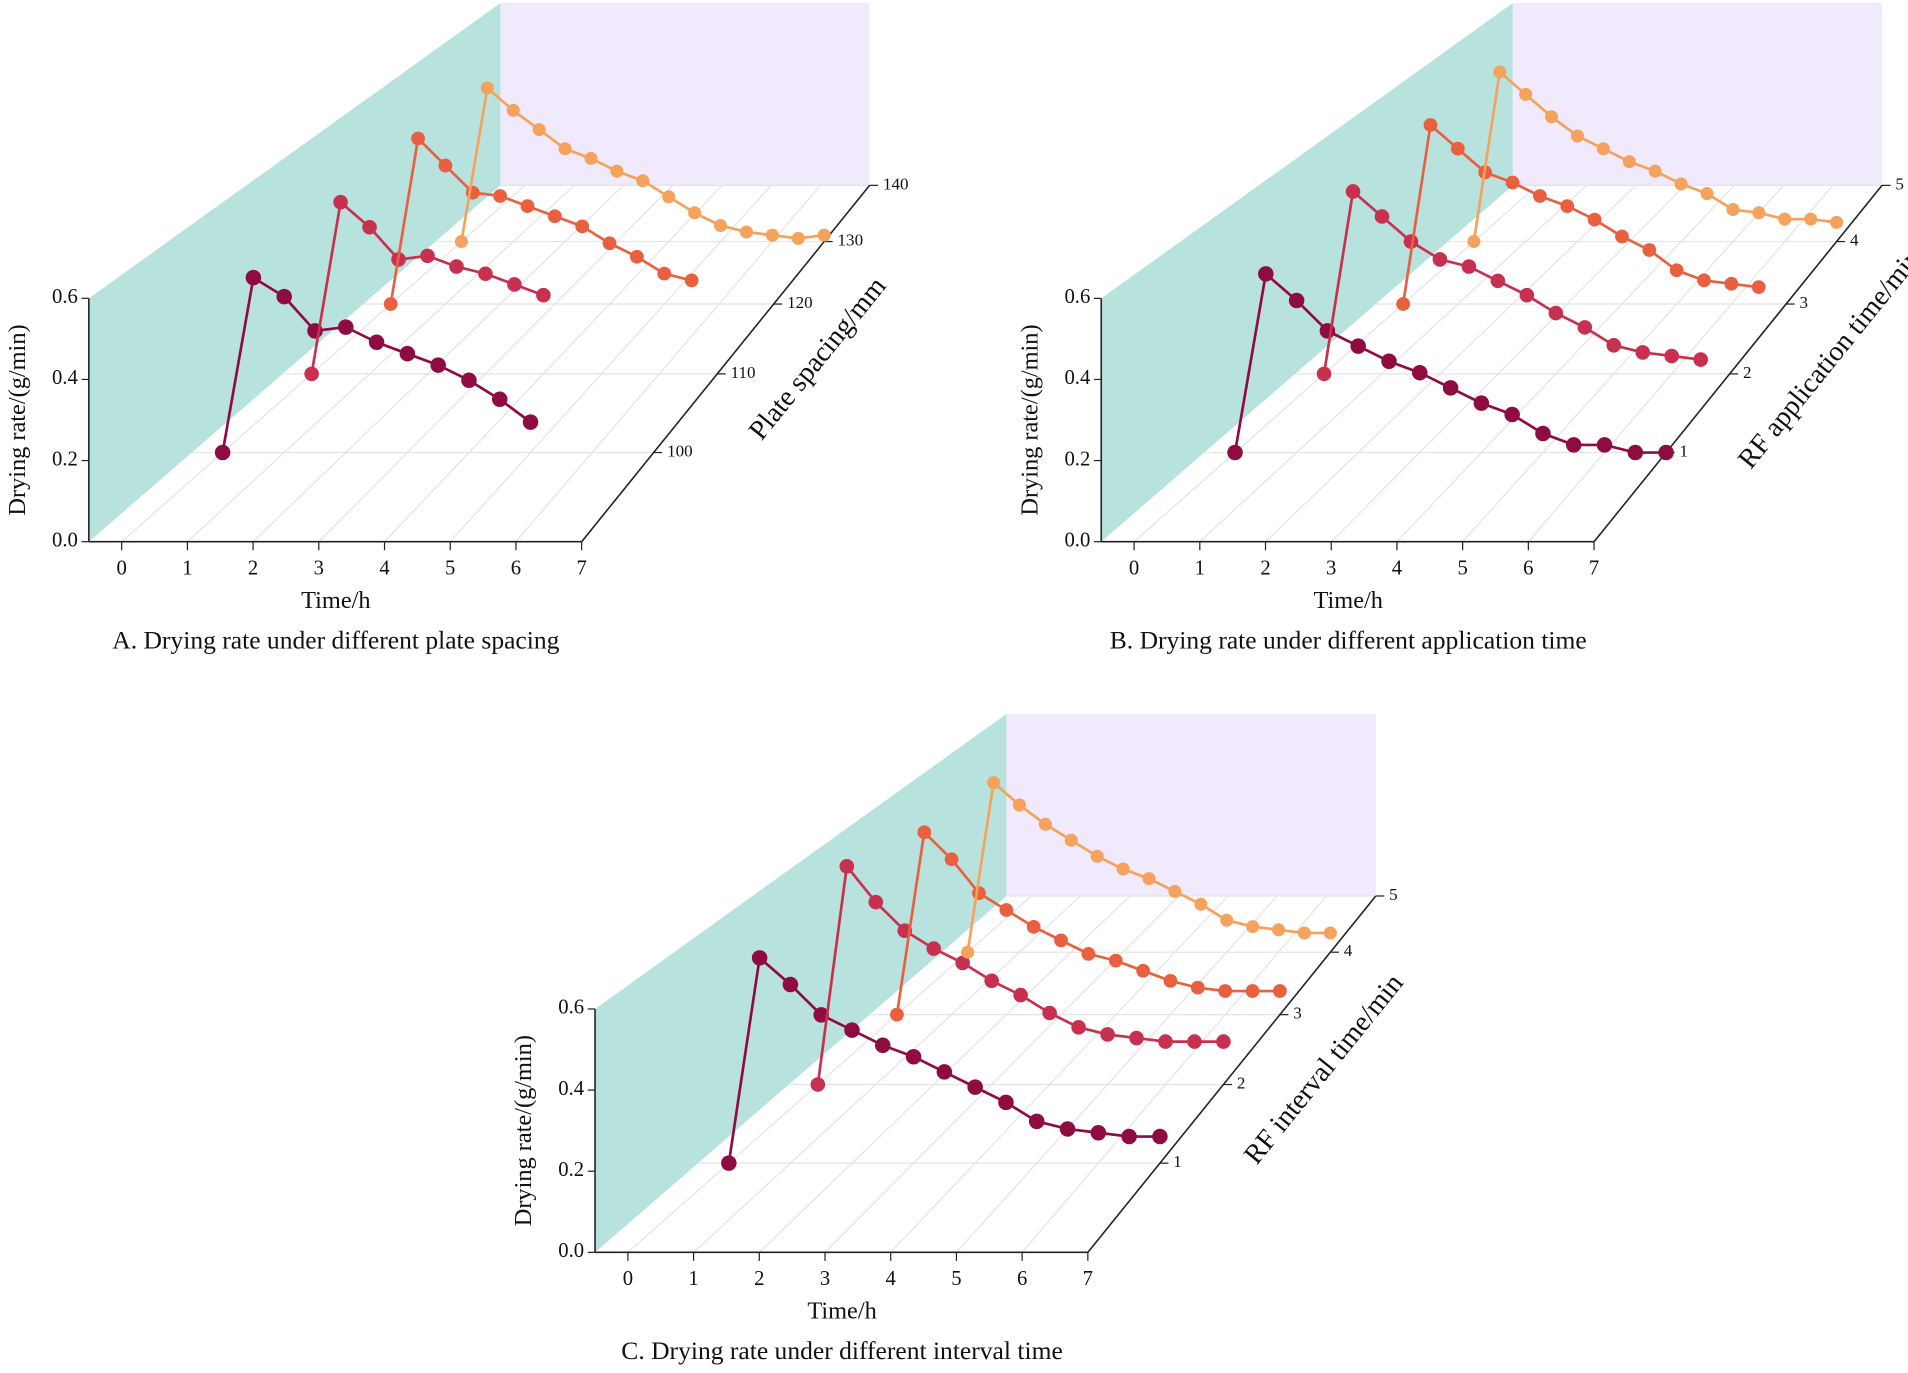 The width and height of the screenshot is (1908, 1373). What do you see at coordinates (1331, 568) in the screenshot?
I see `x-tick-label: 3` at bounding box center [1331, 568].